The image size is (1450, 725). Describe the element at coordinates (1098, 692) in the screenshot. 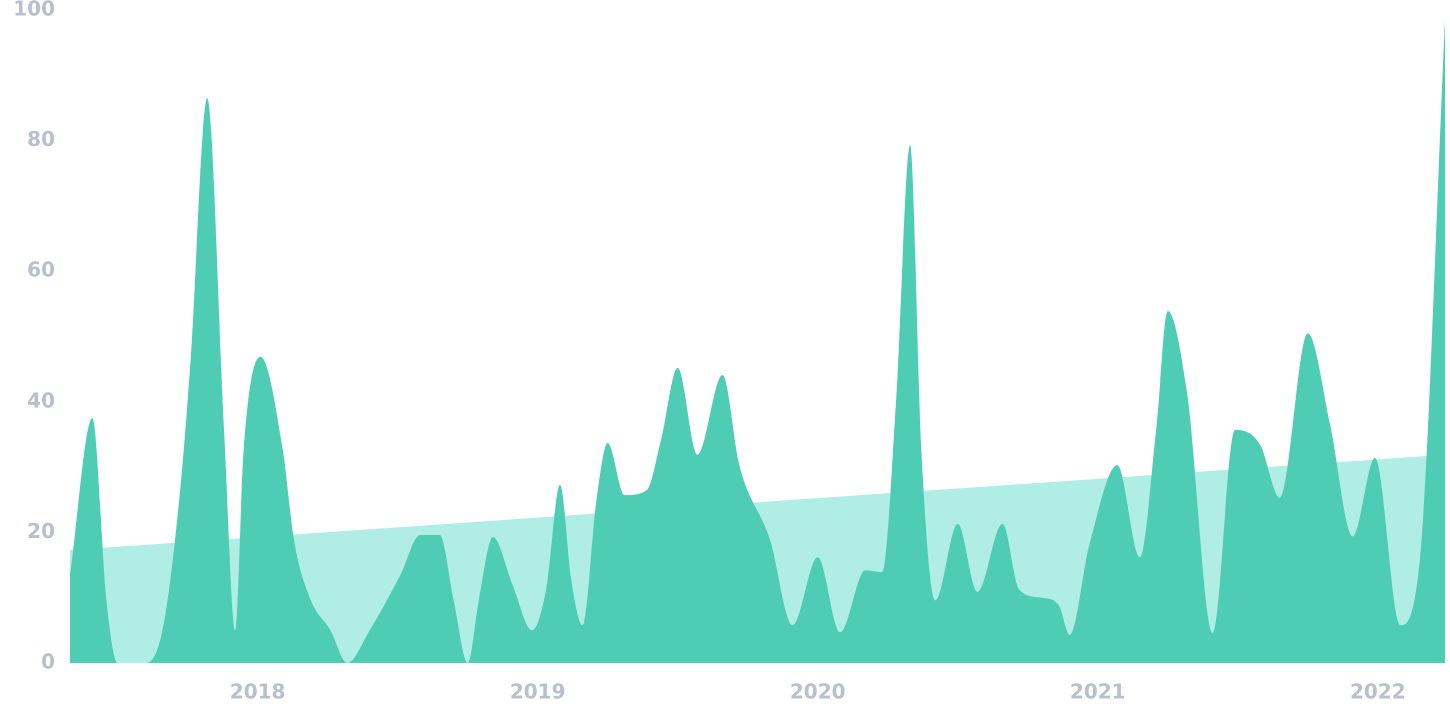

I see `x-tick-label: 2021` at that location.